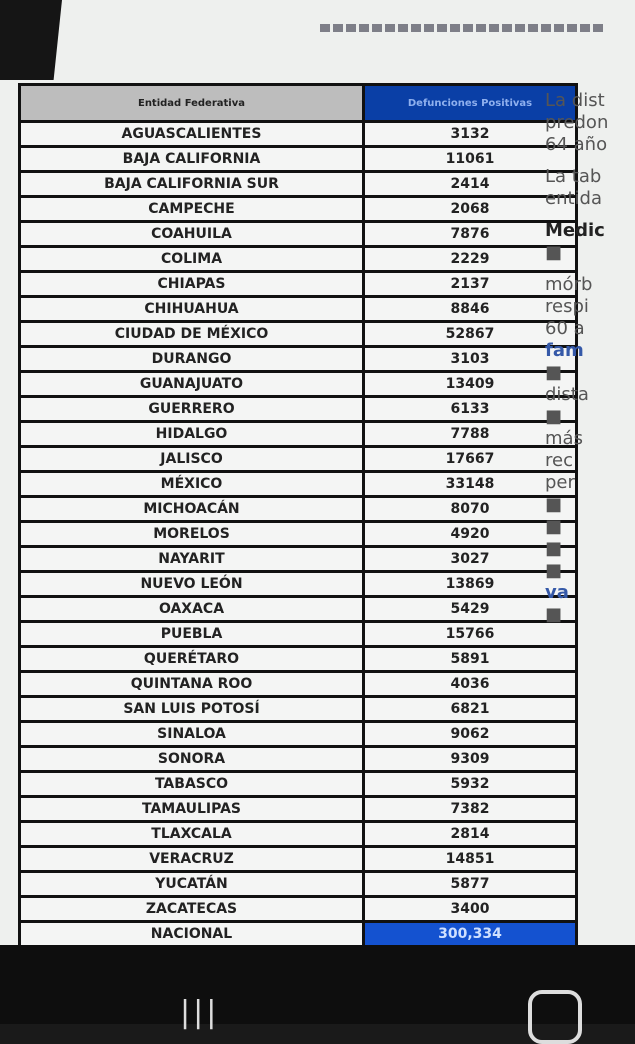  Describe the element at coordinates (191, 734) in the screenshot. I see `state-cell: SINALOA` at that location.